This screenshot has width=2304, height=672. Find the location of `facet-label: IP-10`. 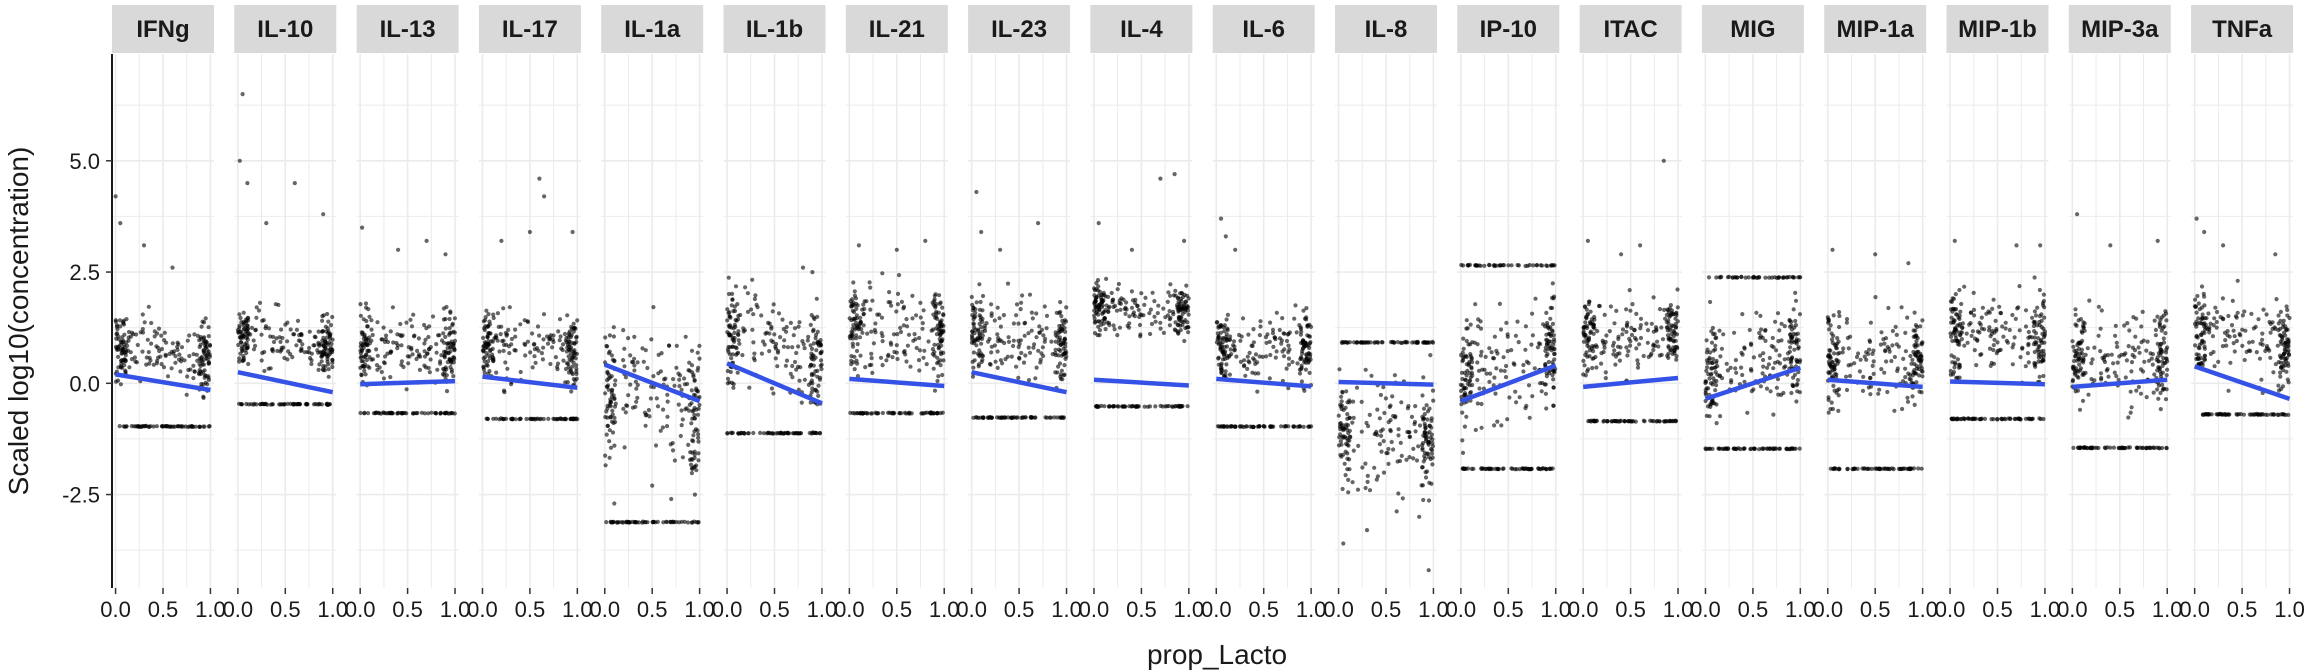

facet-label: IP-10 is located at coordinates (1508, 29).